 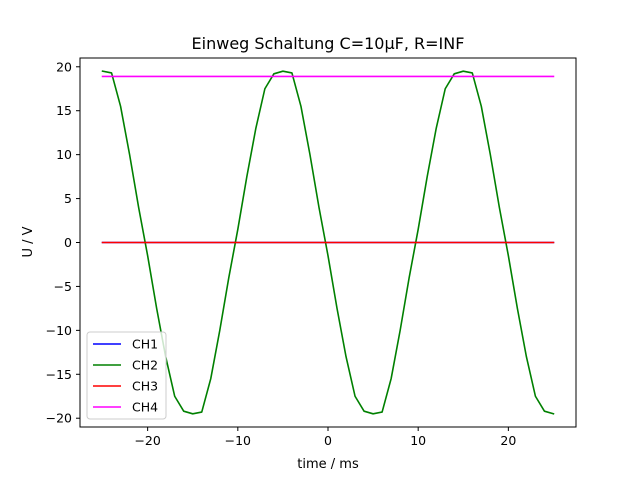 I want to click on y-tick-label: 0, so click(x=68, y=242).